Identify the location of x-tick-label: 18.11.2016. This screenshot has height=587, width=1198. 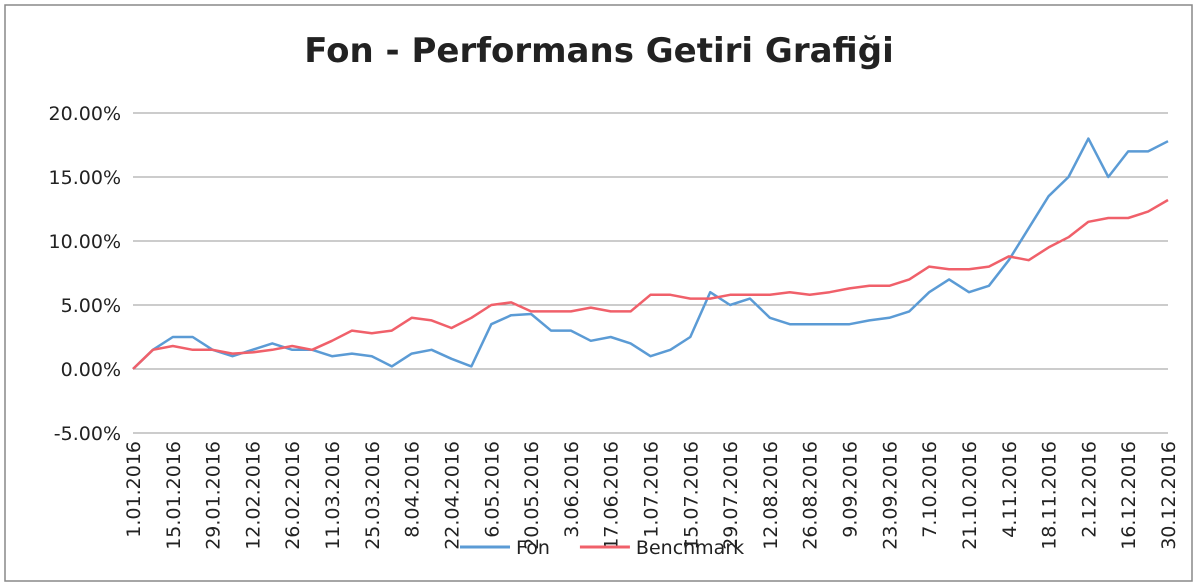
(1050, 495).